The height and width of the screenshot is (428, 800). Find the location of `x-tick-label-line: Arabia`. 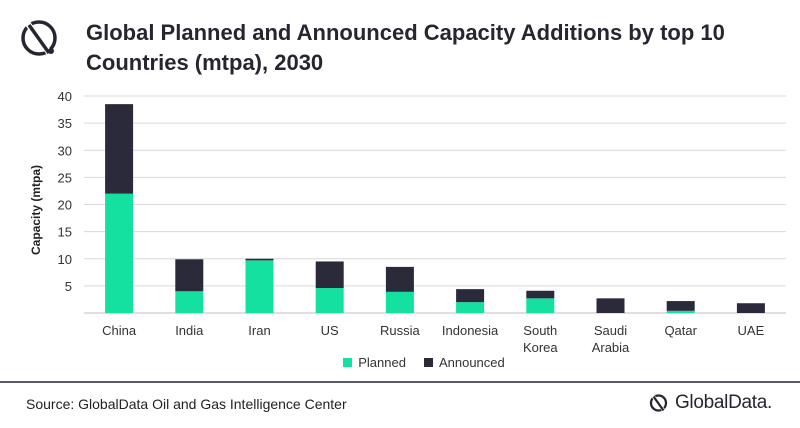

x-tick-label-line: Arabia is located at coordinates (611, 347).